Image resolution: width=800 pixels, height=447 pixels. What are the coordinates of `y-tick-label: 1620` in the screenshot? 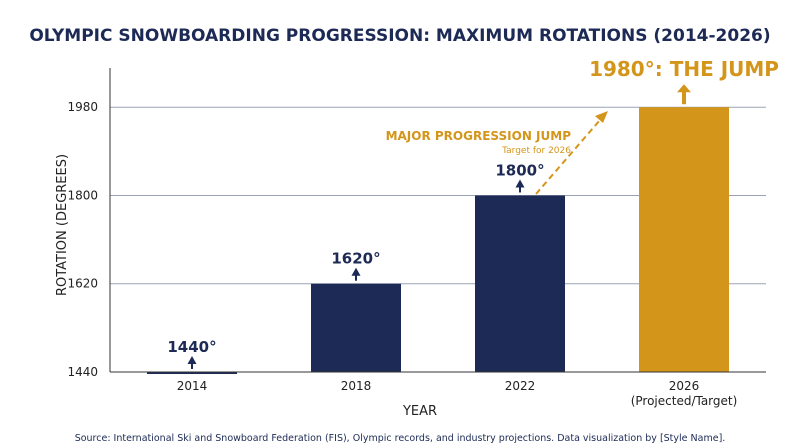 It's located at (82, 284).